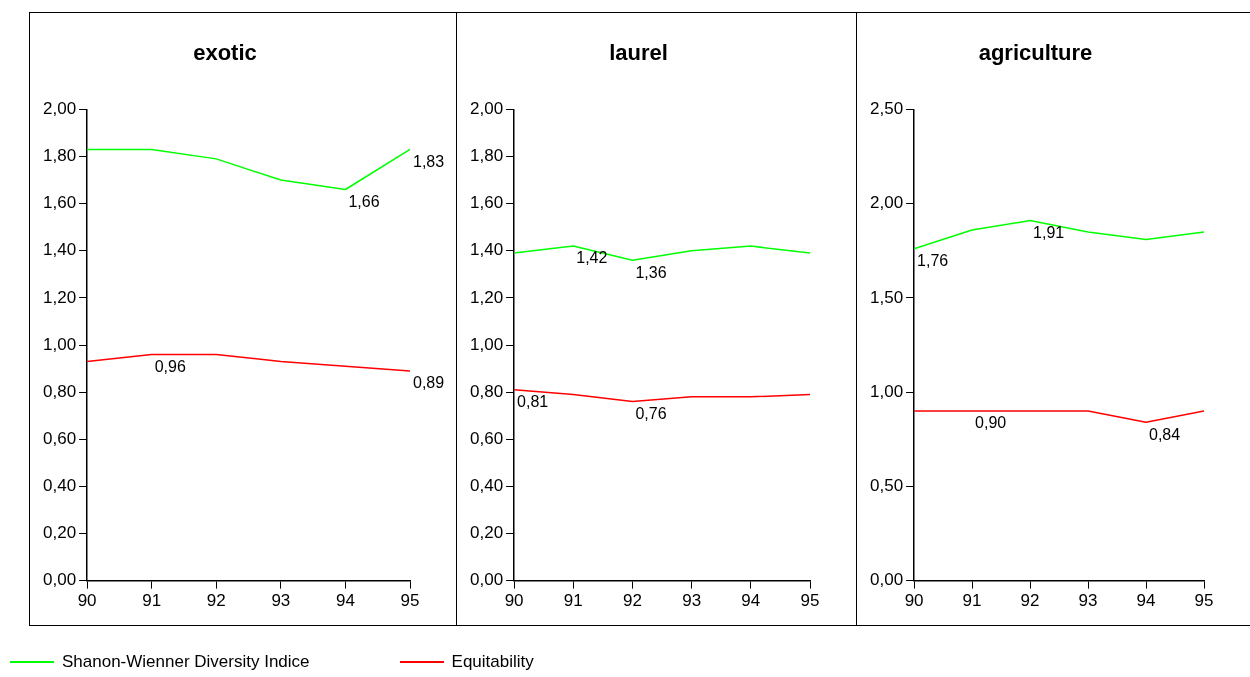  Describe the element at coordinates (170, 366) in the screenshot. I see `data-label: 0,96` at that location.